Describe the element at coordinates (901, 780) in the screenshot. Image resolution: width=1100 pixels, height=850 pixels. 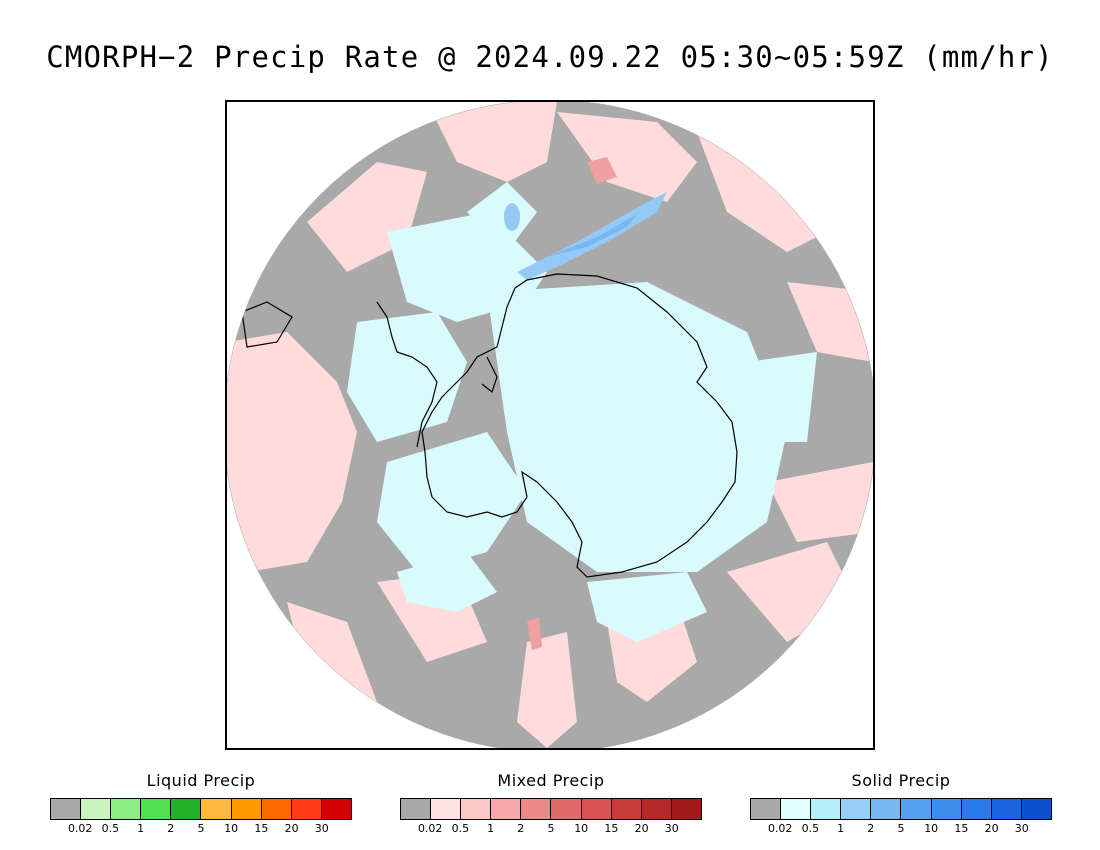
I see `legend-title: Solid Precip` at that location.